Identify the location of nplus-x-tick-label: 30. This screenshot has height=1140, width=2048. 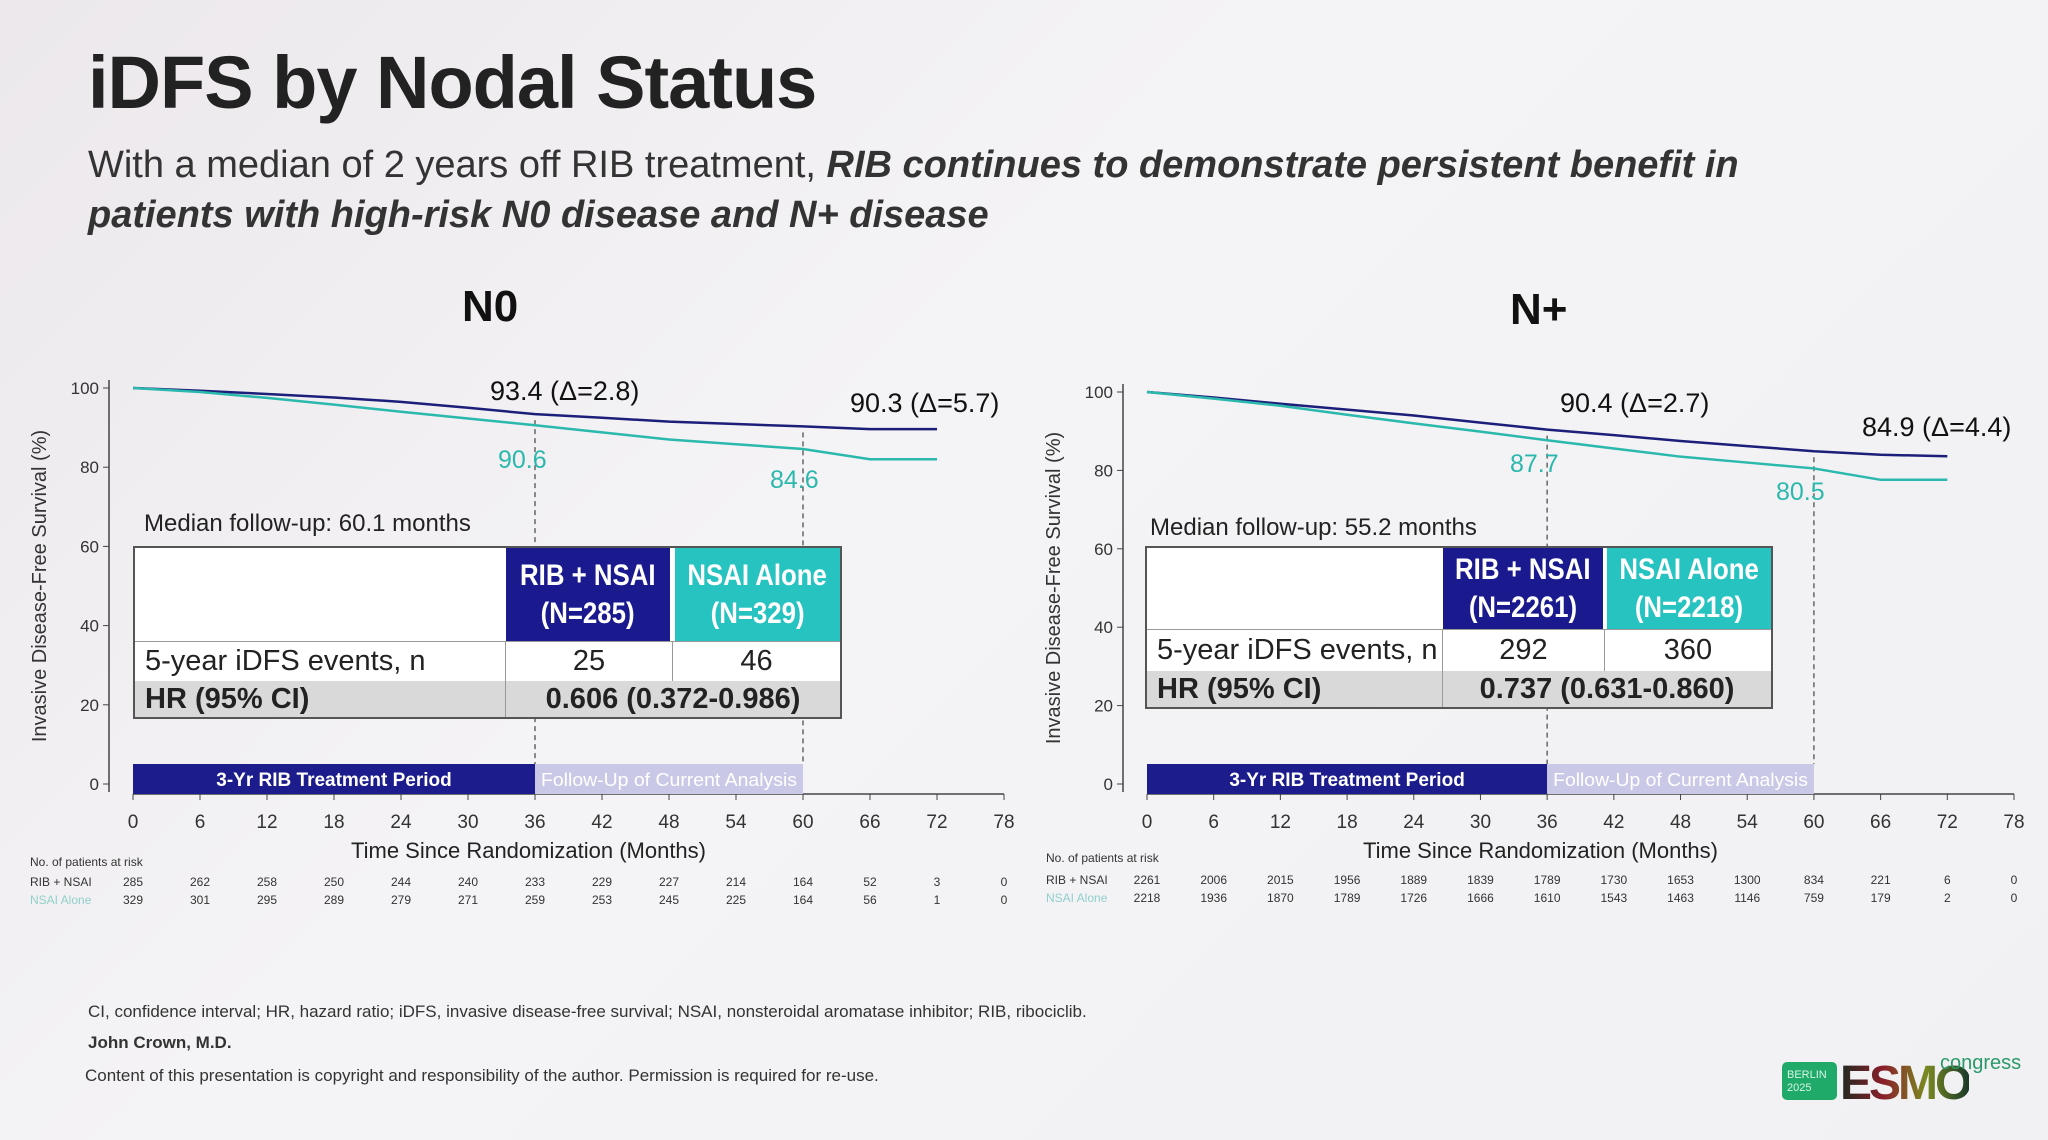
(1480, 822).